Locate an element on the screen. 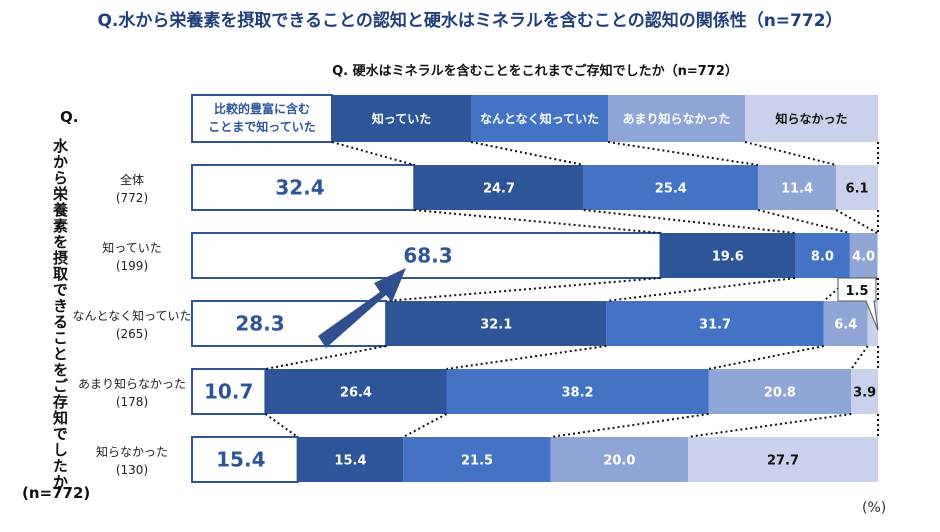 Image resolution: width=940 pixels, height=532 pixels. legend-label-3: なんとなく知っていた is located at coordinates (539, 118).